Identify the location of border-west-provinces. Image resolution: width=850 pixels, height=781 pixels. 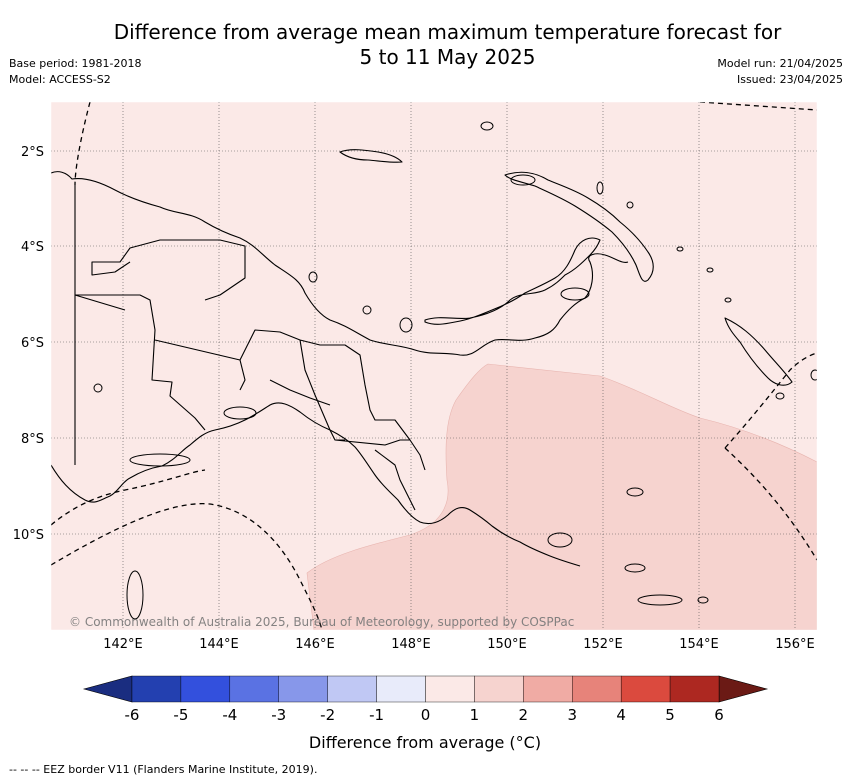
(160, 325).